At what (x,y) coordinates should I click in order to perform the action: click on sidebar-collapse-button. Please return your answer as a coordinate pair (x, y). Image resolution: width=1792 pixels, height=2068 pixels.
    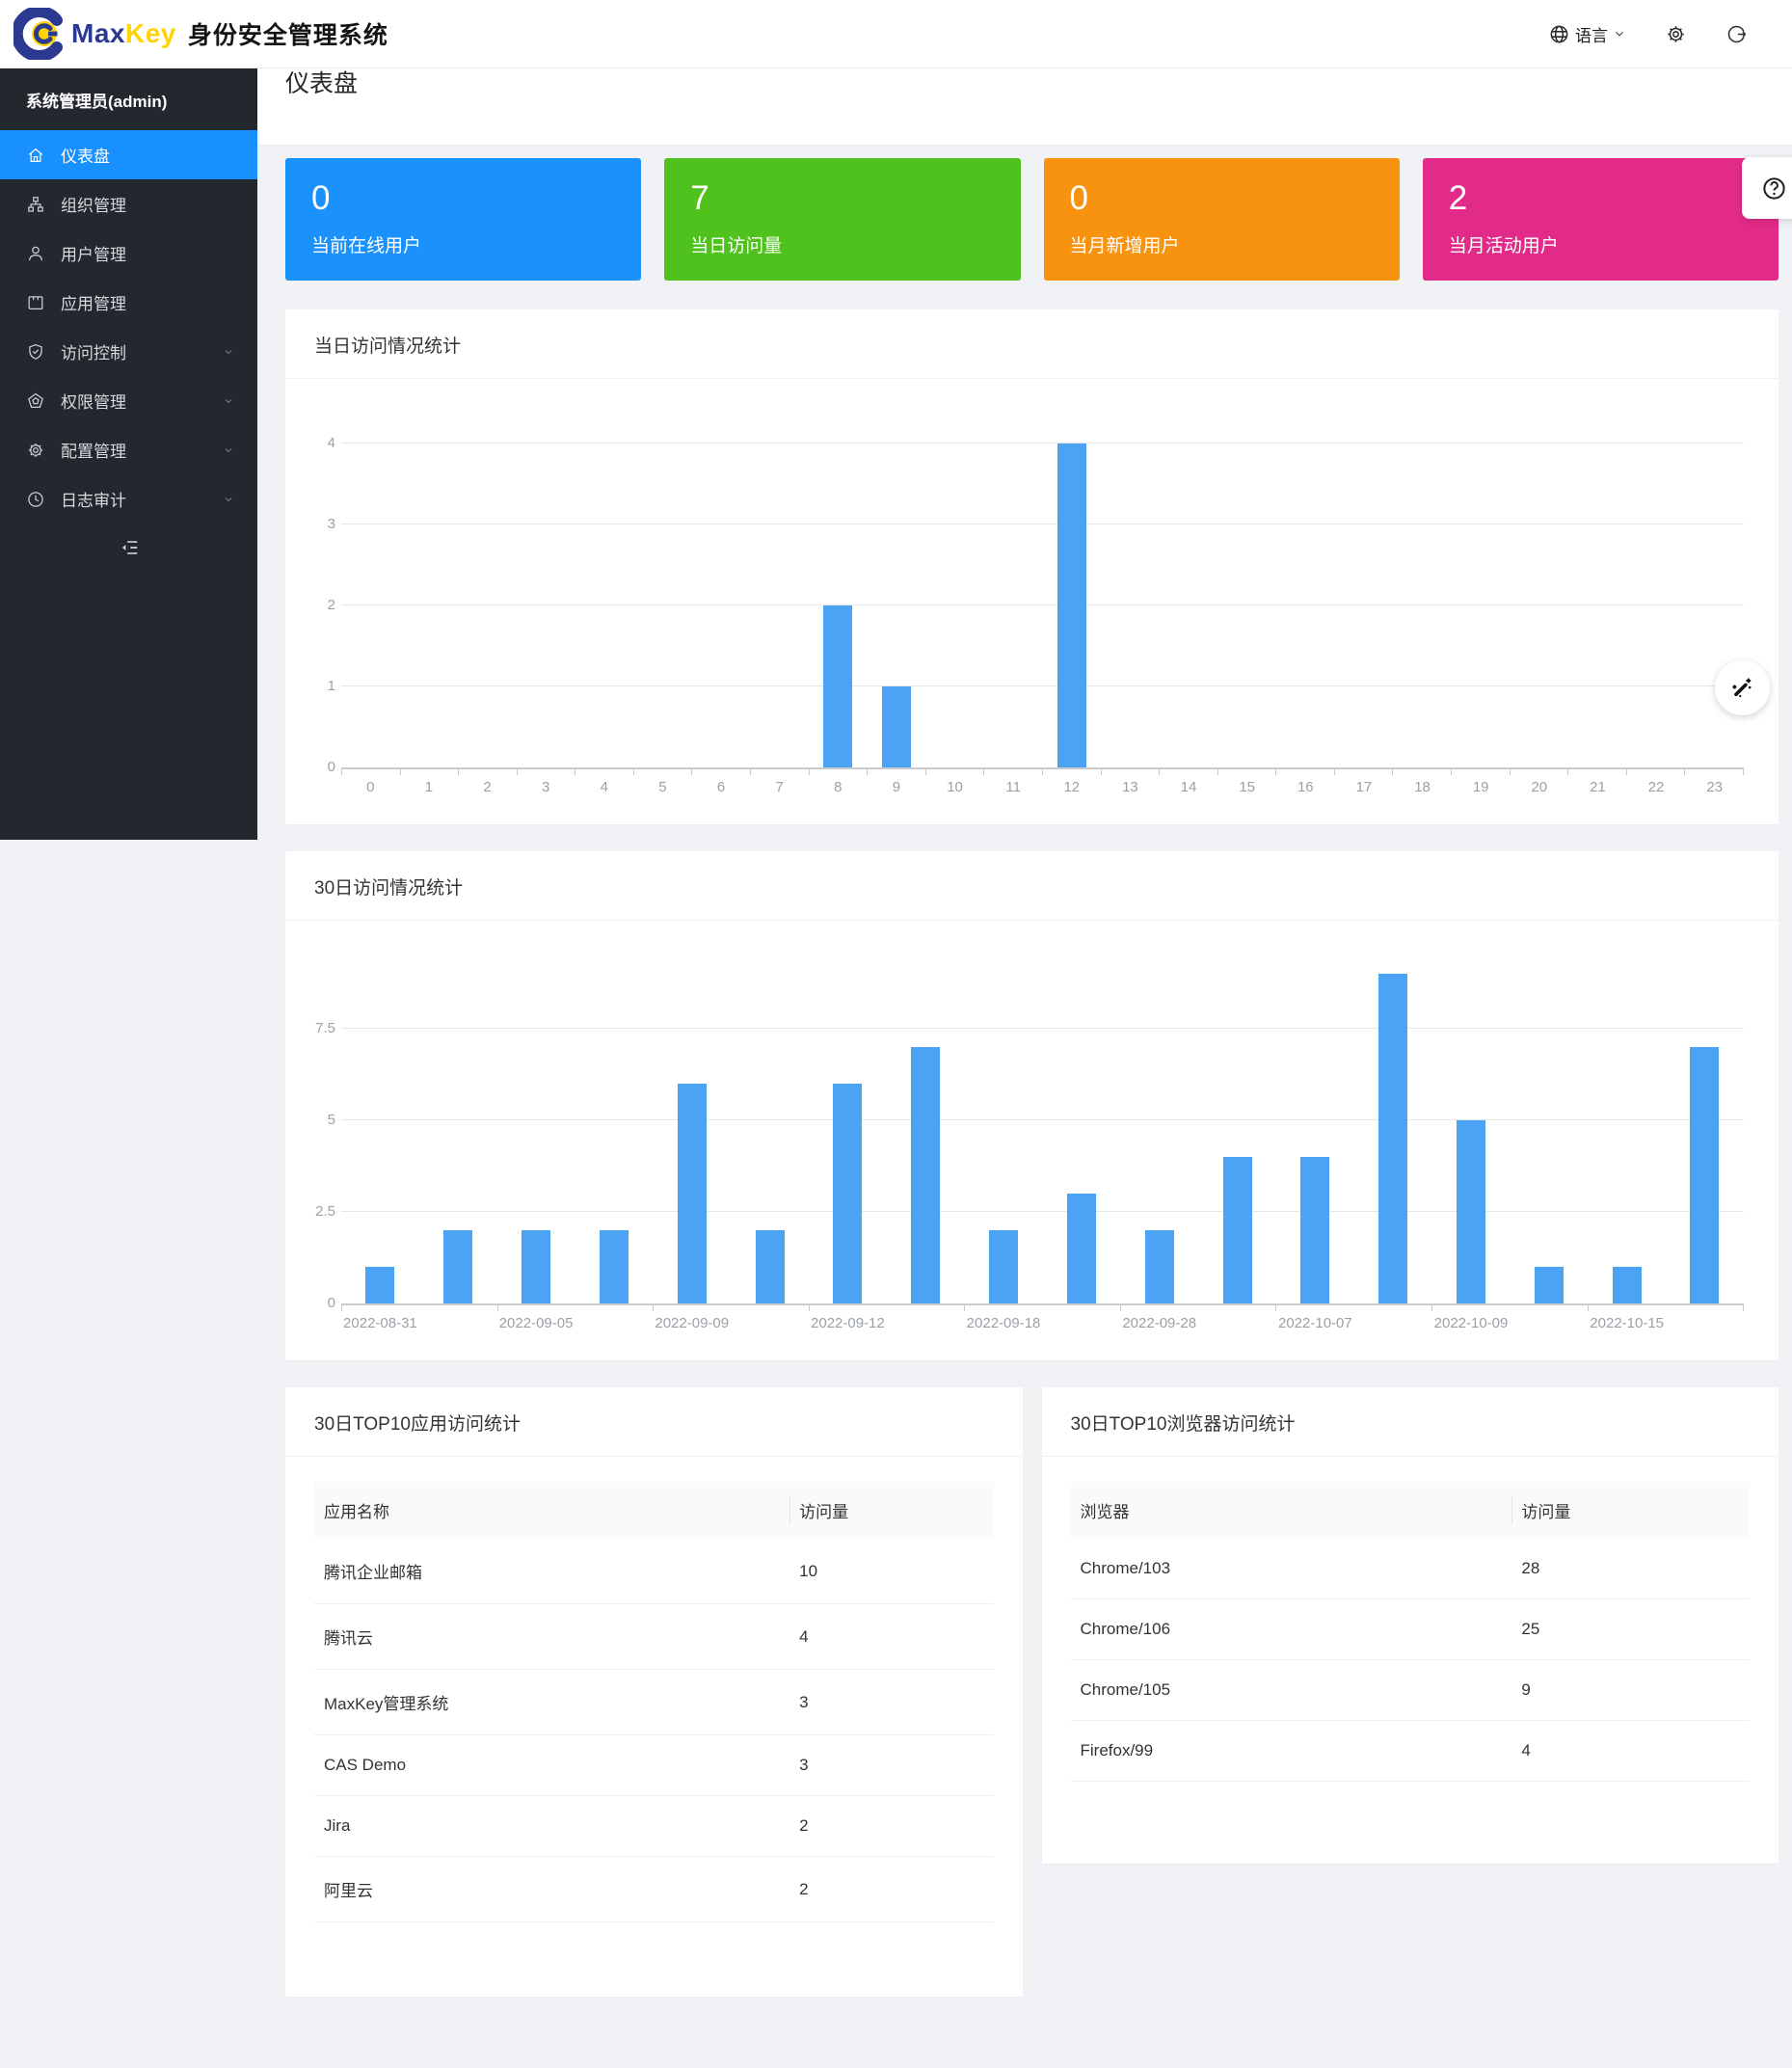
    Looking at the image, I should click on (129, 549).